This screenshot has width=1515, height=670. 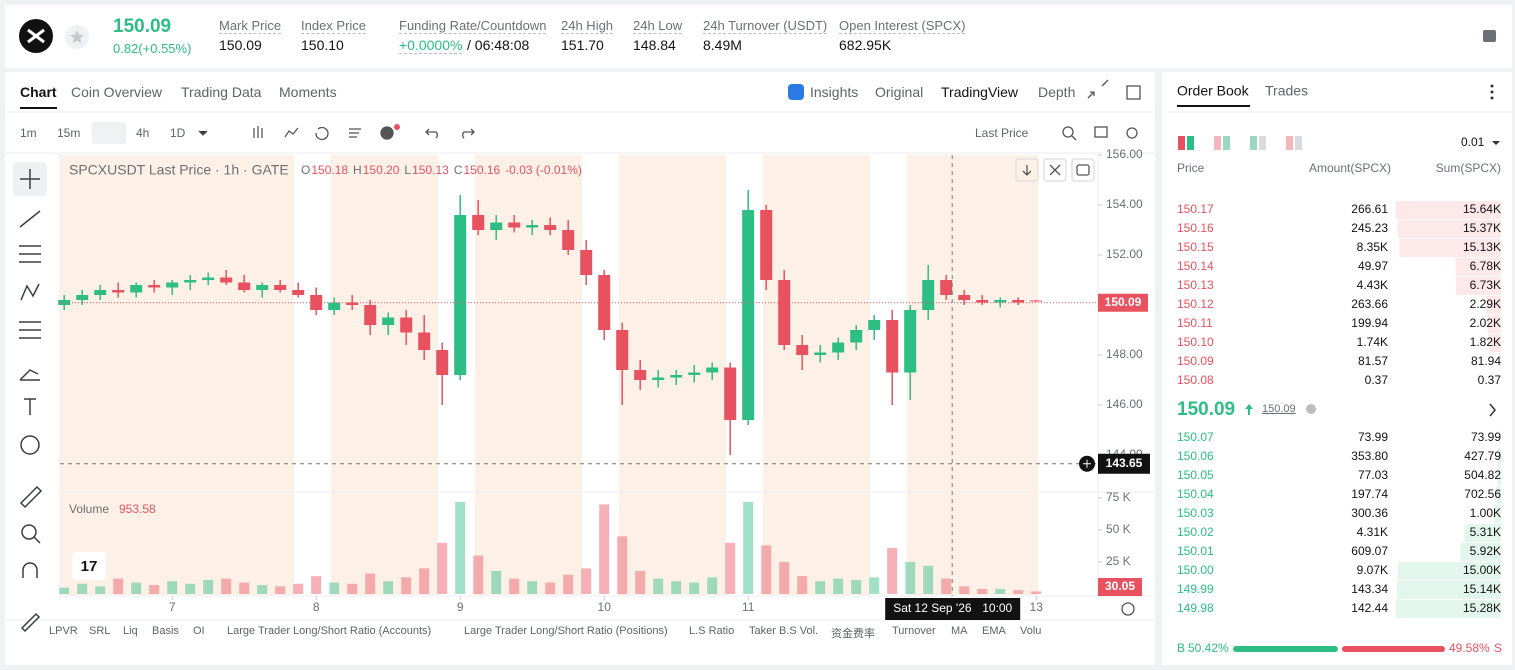 I want to click on favorite-star, so click(x=77, y=37).